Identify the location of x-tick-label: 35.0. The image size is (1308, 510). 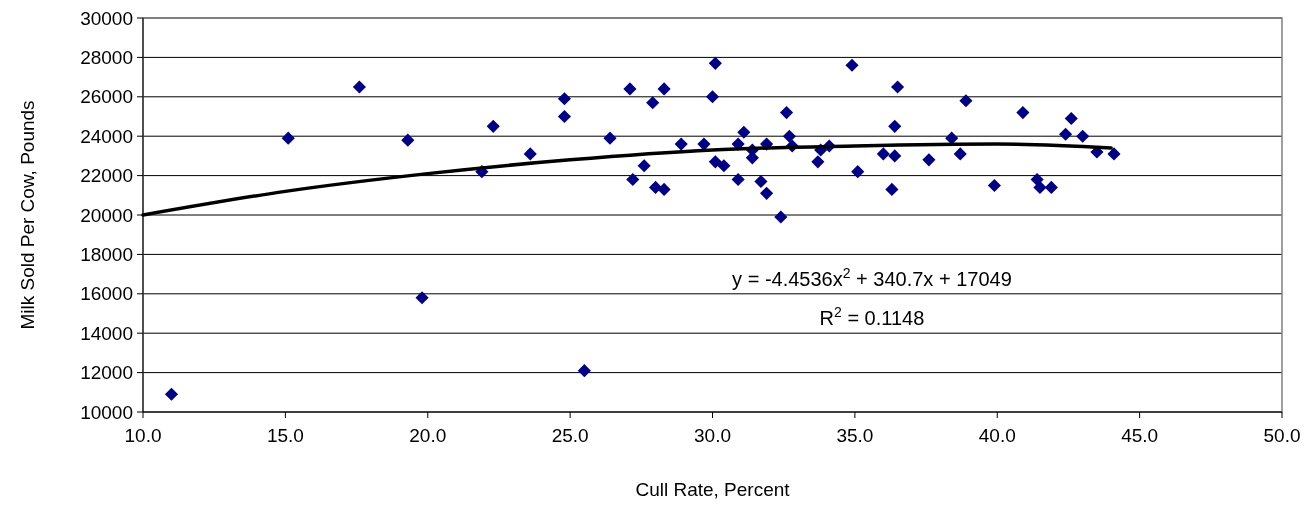
(855, 435).